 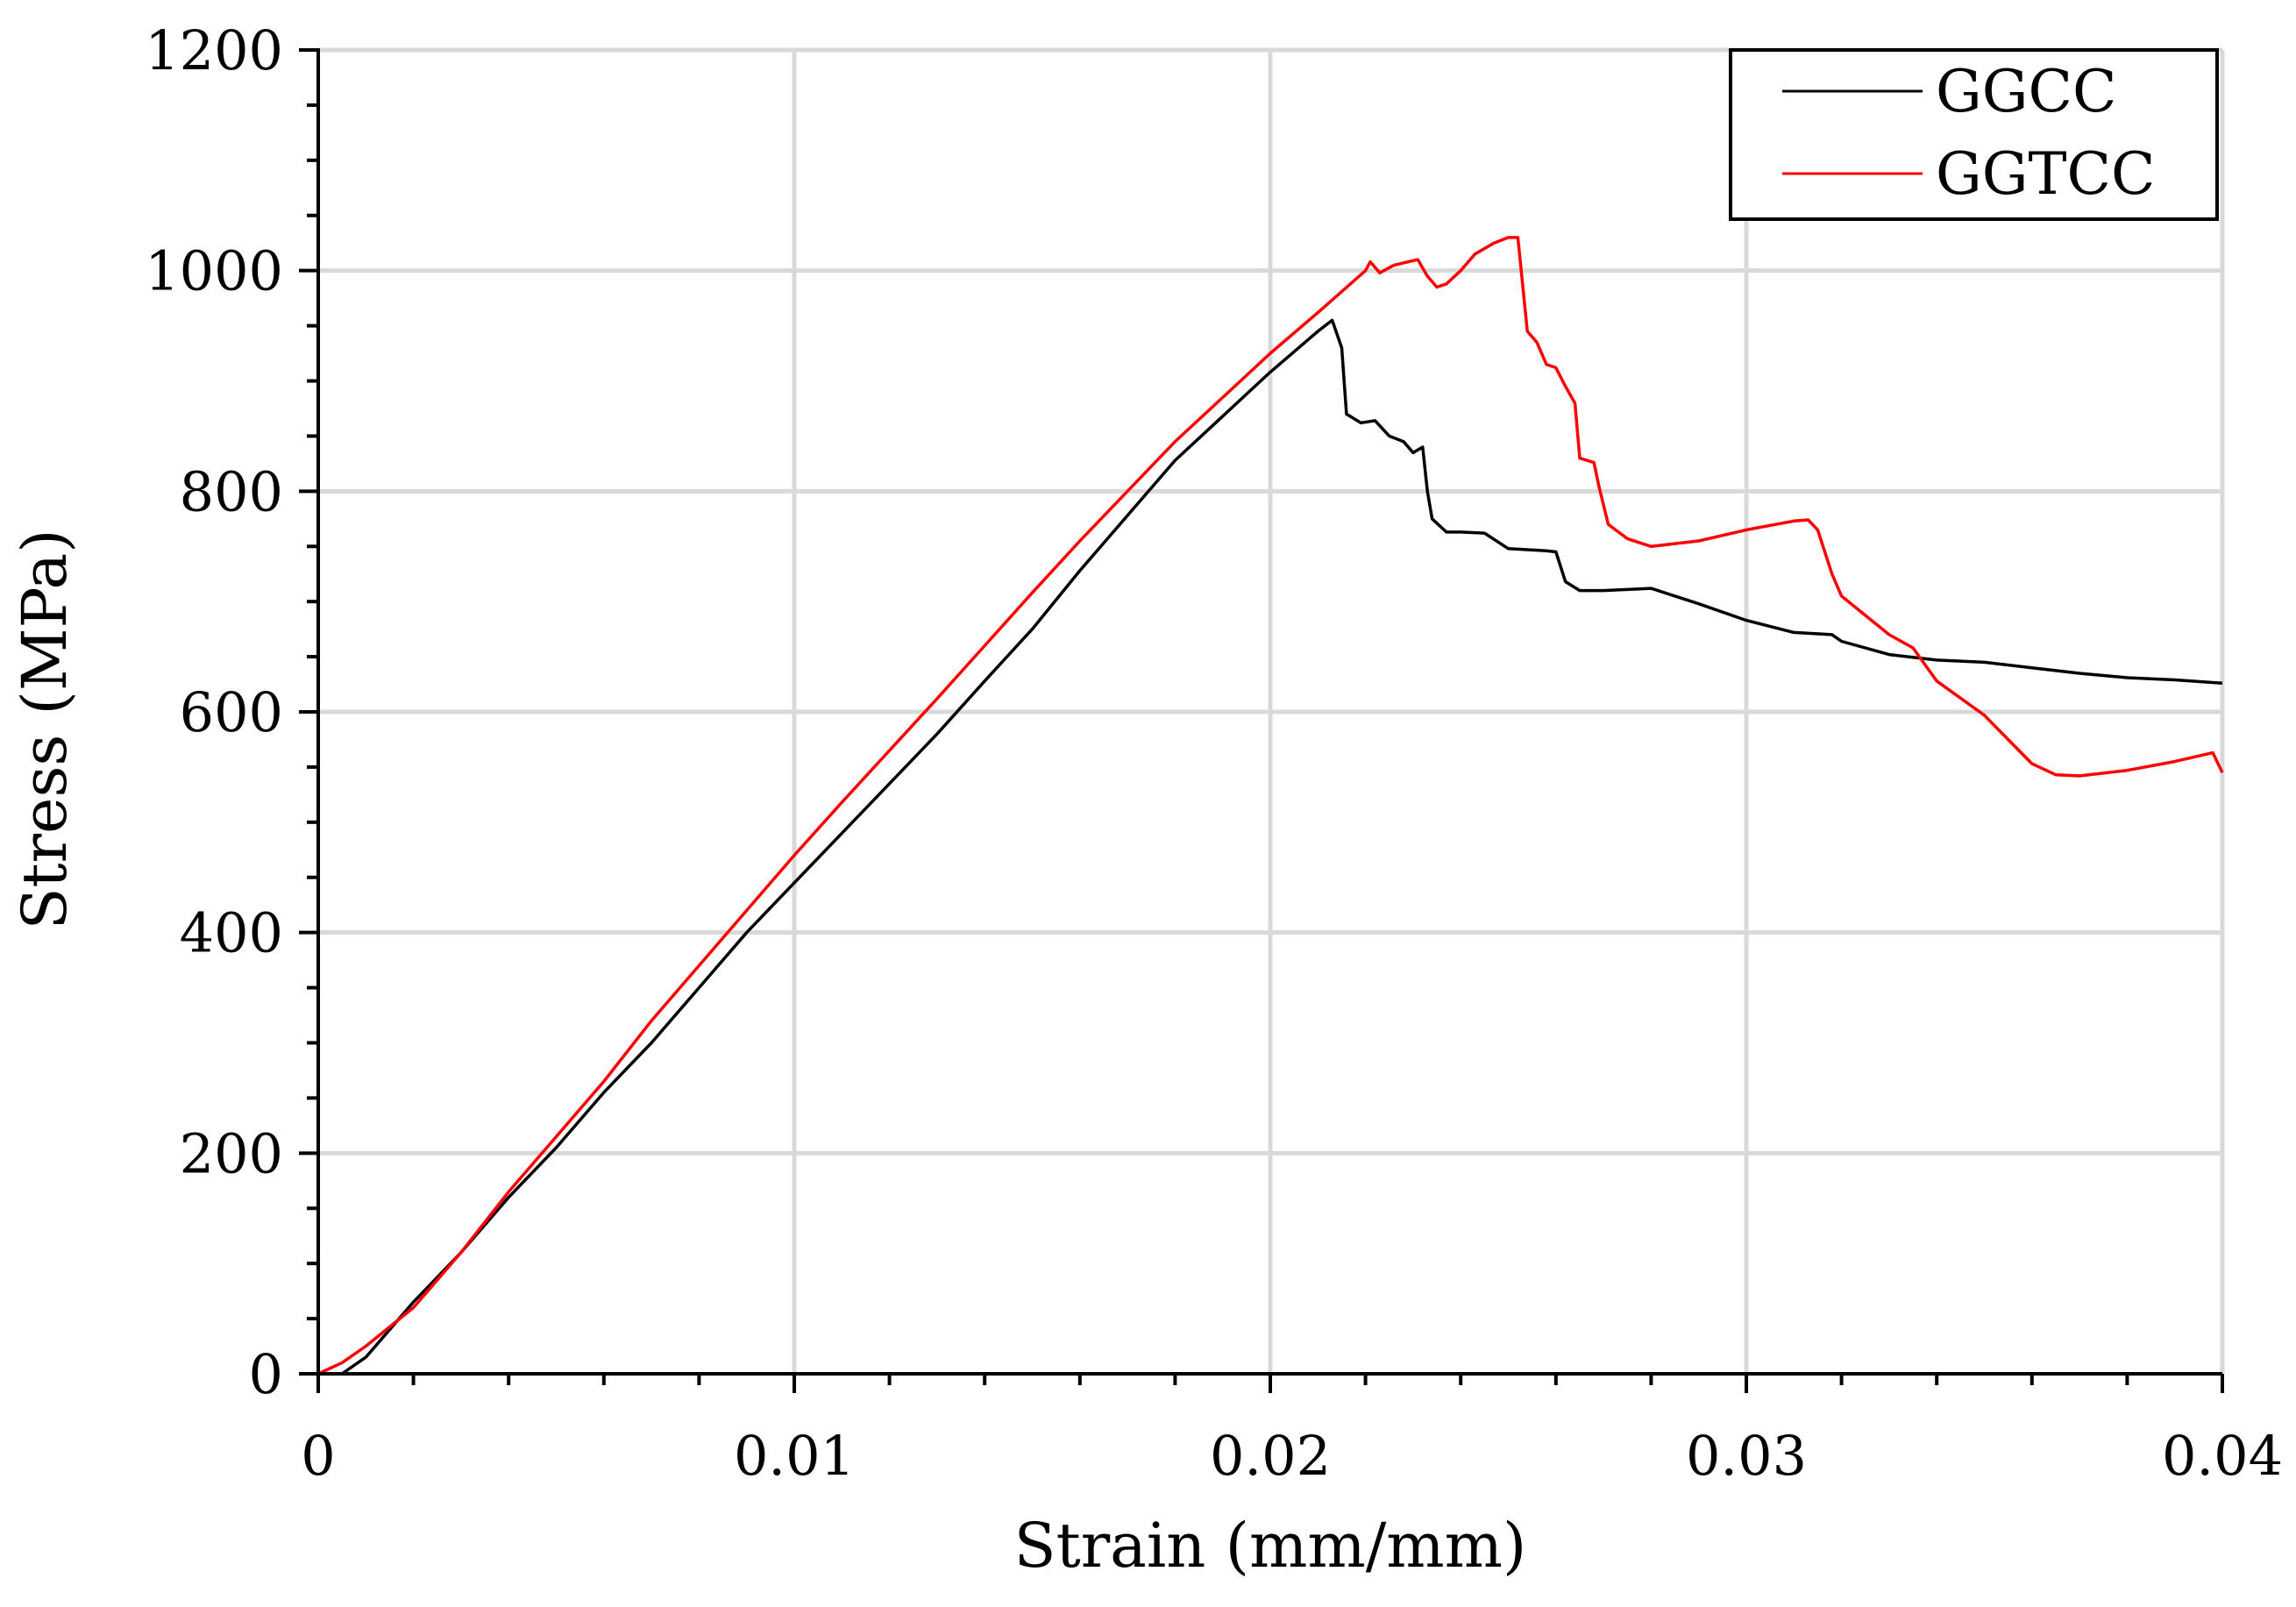 What do you see at coordinates (231, 712) in the screenshot?
I see `y-tick-label: 600` at bounding box center [231, 712].